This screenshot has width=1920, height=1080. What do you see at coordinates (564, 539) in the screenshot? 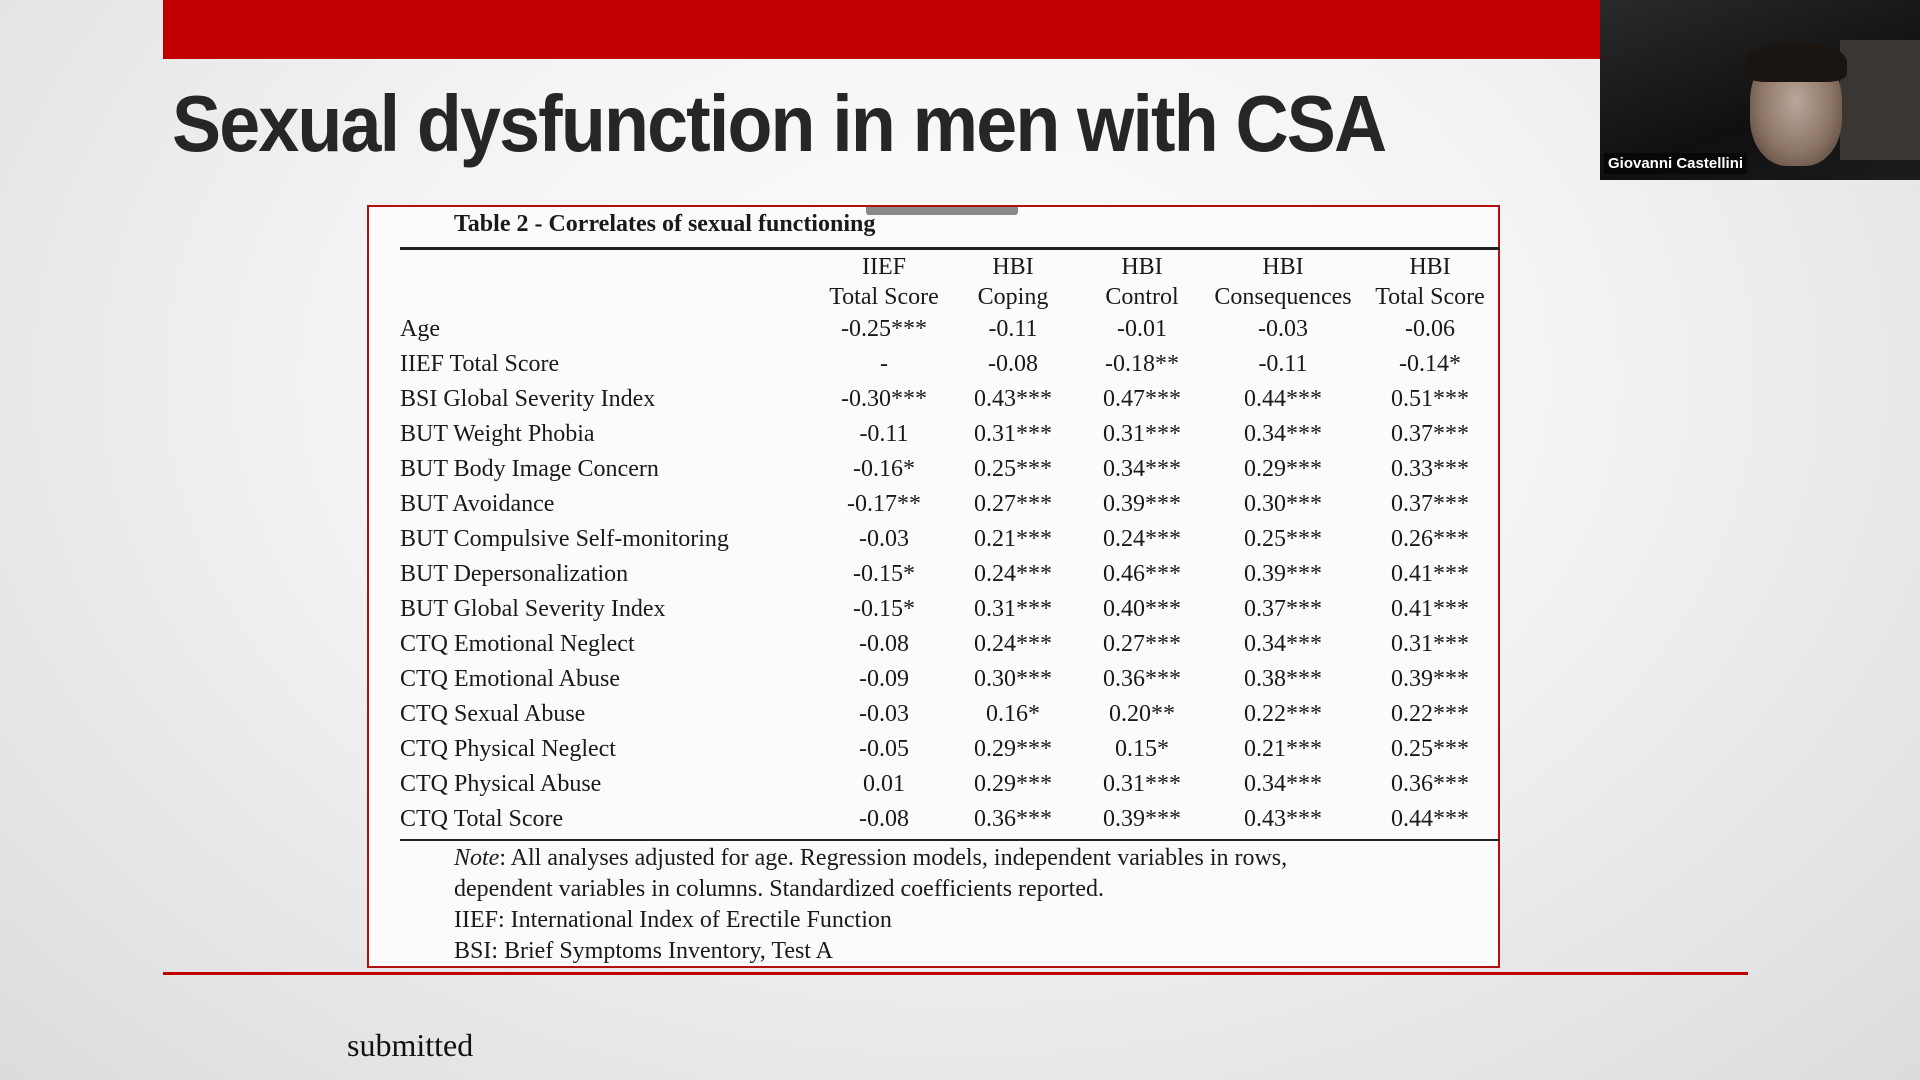
I see `row-label: BUT Compulsive Self-monitoring` at bounding box center [564, 539].